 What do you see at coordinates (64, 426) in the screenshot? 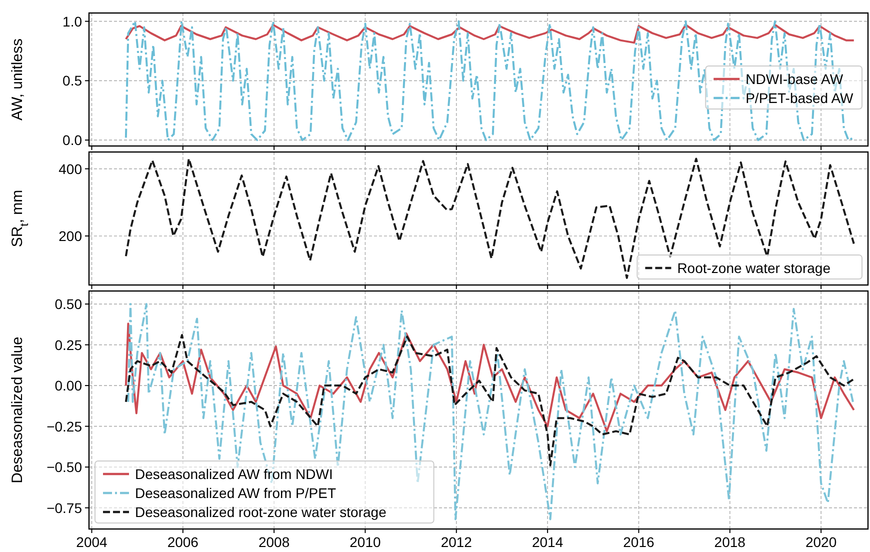
I see `y-tick-label: −0.25` at bounding box center [64, 426].